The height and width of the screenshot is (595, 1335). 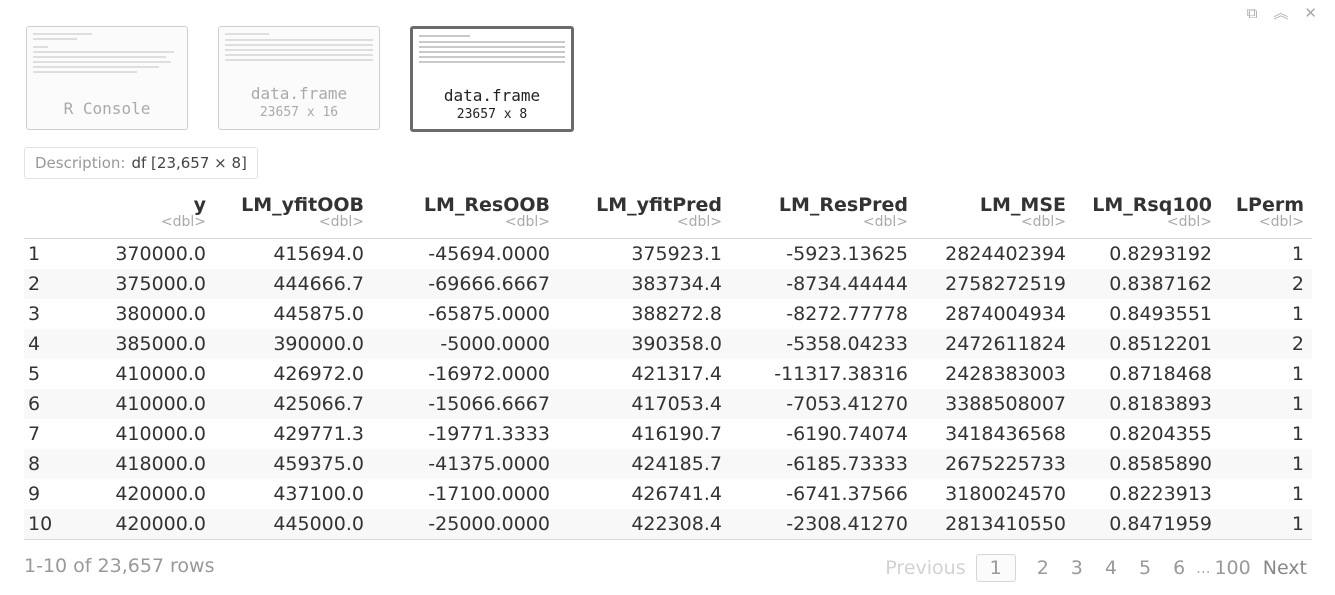 I want to click on page-button-last: 100, so click(x=1232, y=568).